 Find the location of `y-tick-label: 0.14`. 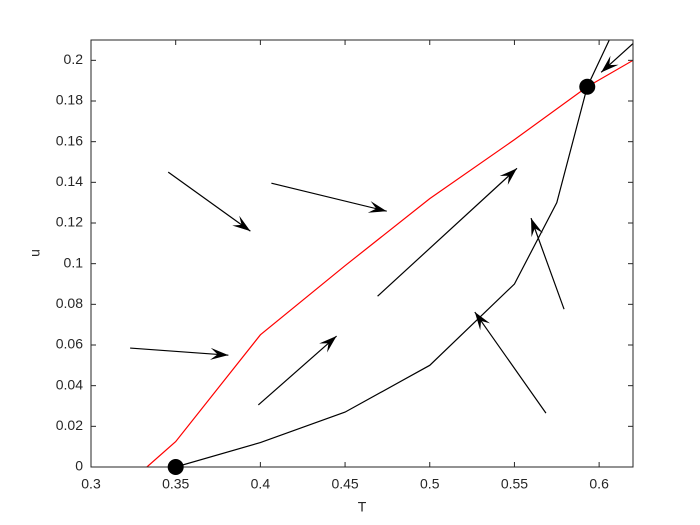

y-tick-label: 0.14 is located at coordinates (69, 181).